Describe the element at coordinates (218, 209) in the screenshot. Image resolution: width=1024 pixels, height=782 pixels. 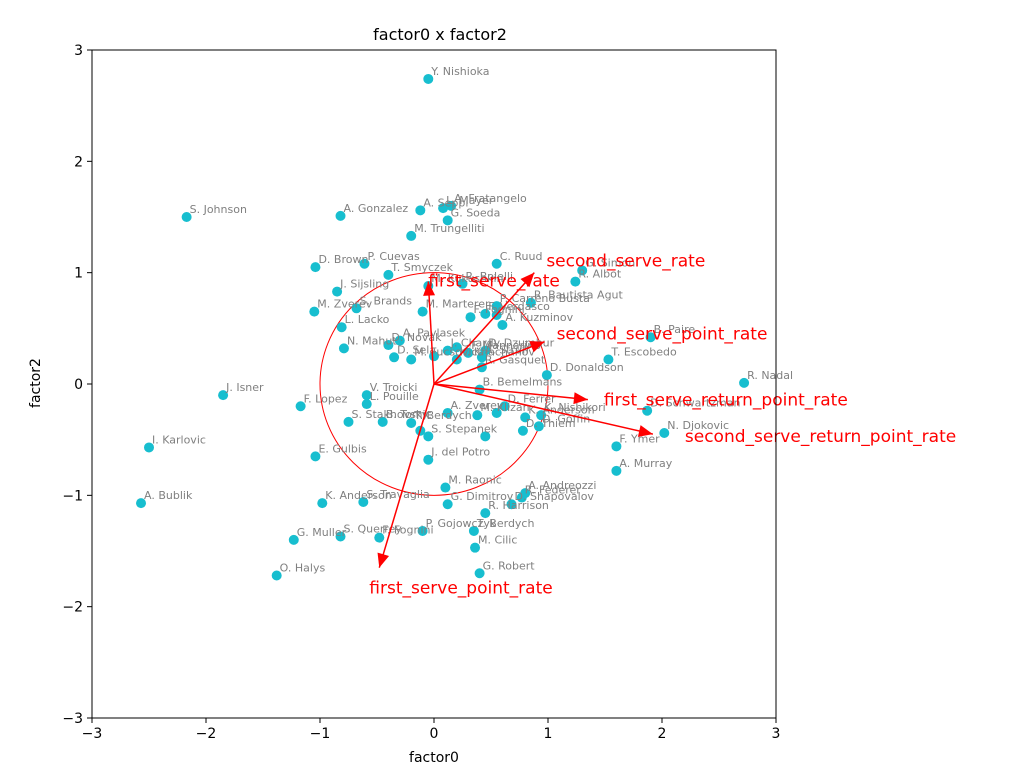
I see `point-label: S. Johnson` at that location.